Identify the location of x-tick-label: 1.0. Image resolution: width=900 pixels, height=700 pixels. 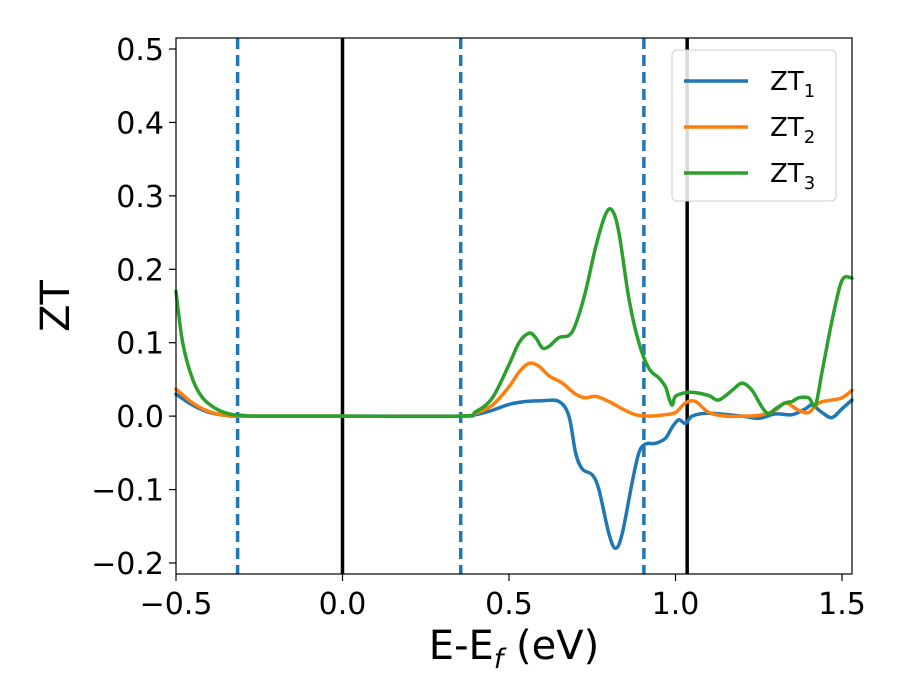
(676, 604).